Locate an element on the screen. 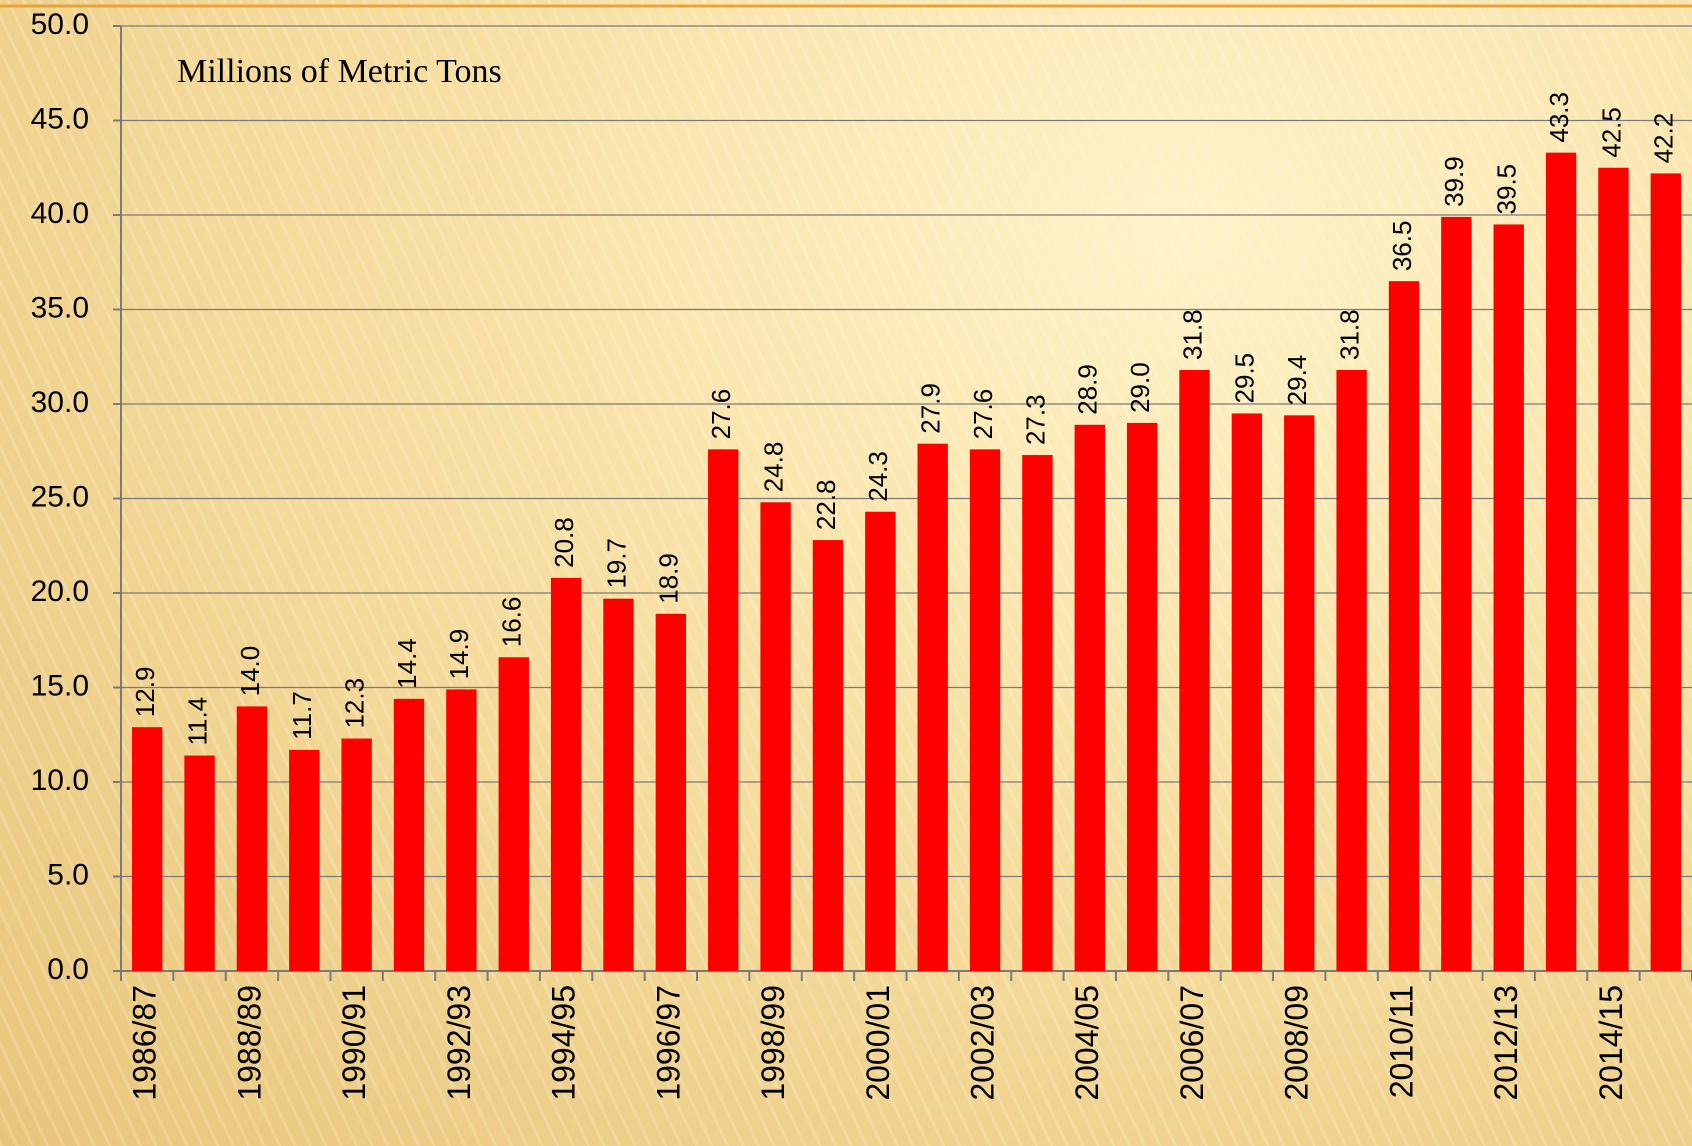 The height and width of the screenshot is (1146, 1692). value-label: 43.3 is located at coordinates (1559, 117).